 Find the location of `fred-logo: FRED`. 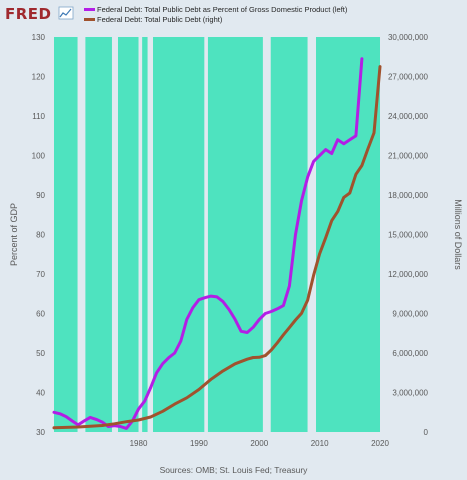

fred-logo: FRED is located at coordinates (39, 14).